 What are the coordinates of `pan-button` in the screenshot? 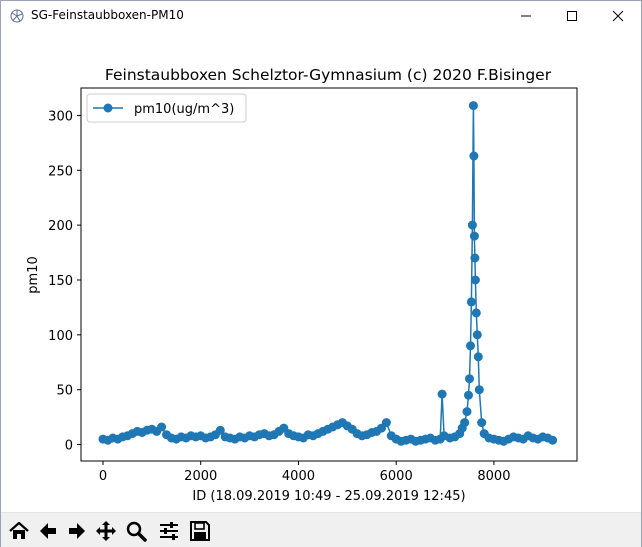 It's located at (105, 530).